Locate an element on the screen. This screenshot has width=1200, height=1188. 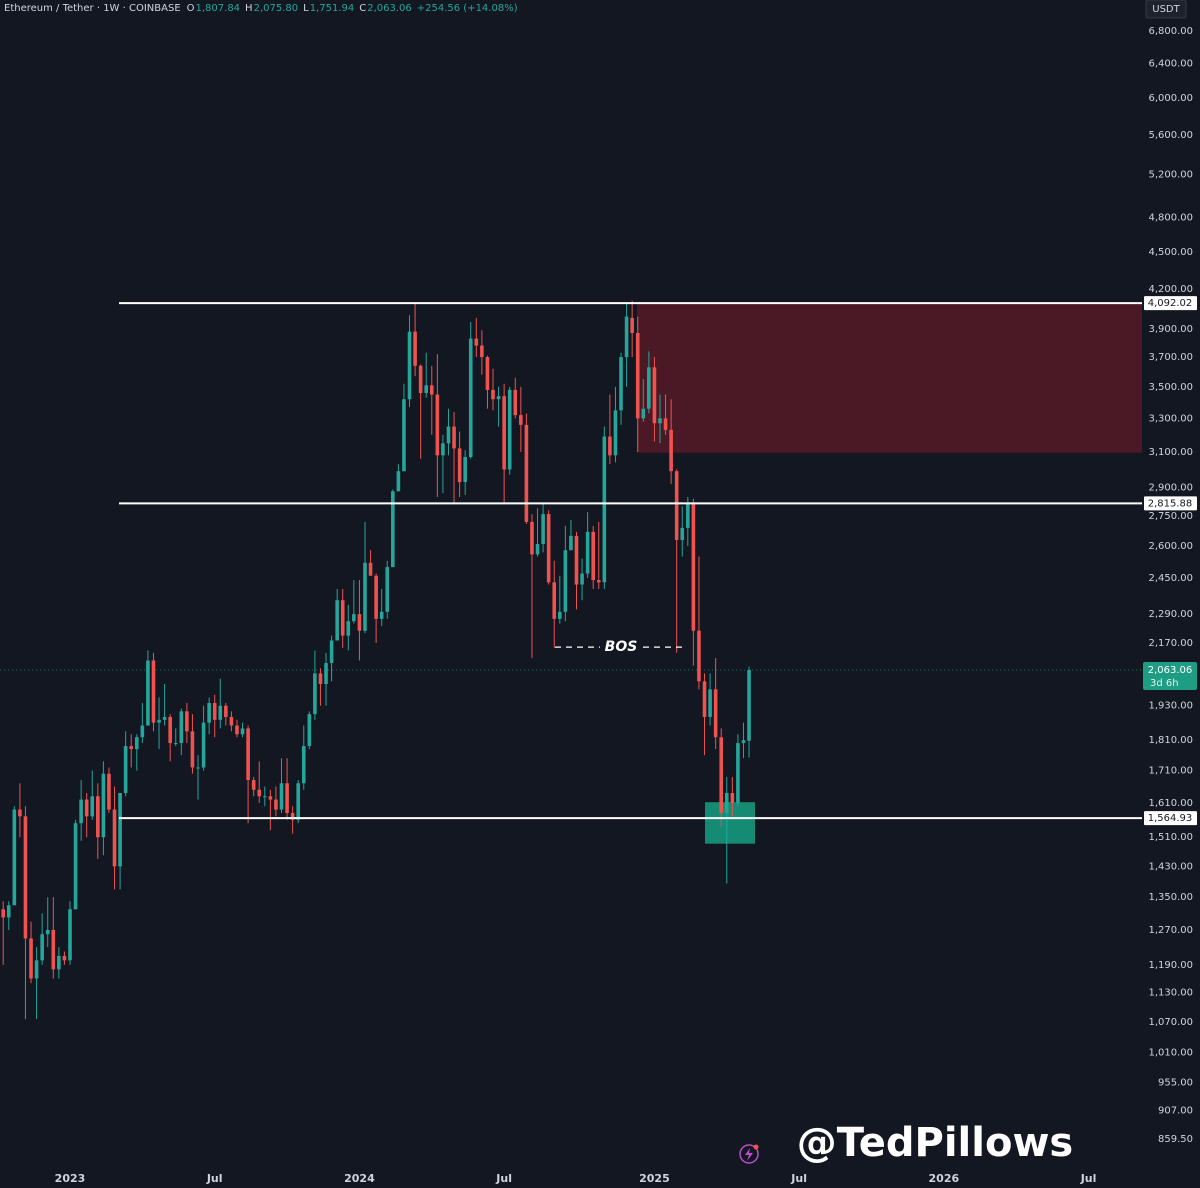
ohlc-key: H is located at coordinates (249, 8).